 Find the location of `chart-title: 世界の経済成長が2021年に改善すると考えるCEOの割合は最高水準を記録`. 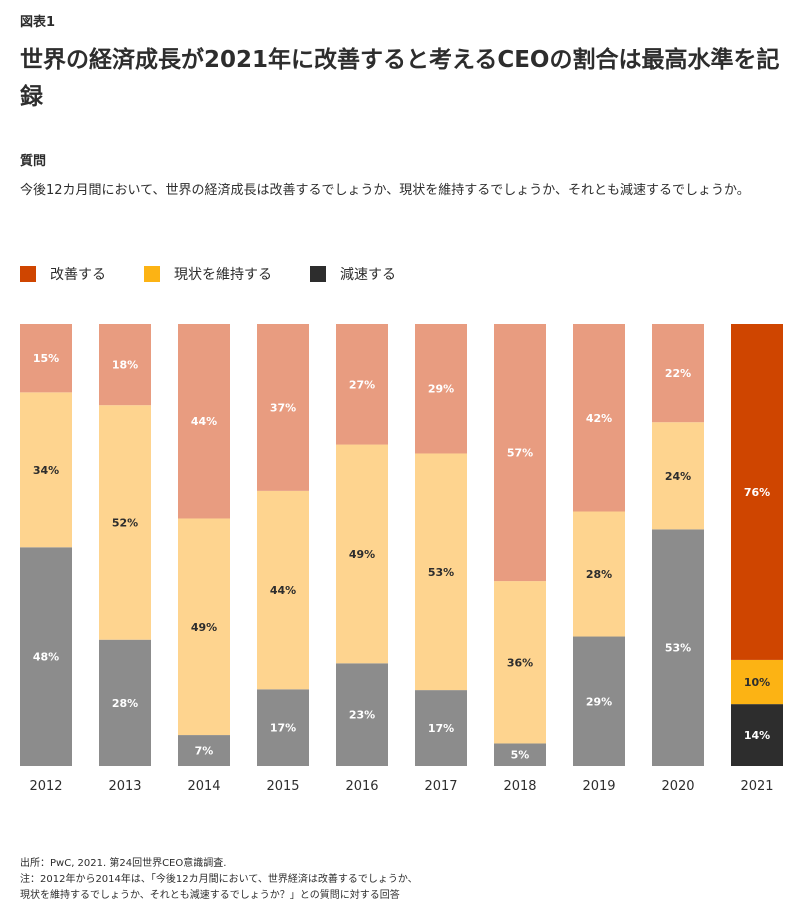

chart-title: 世界の経済成長が2021年に改善すると考えるCEOの割合は最高水準を記録 is located at coordinates (400, 78).